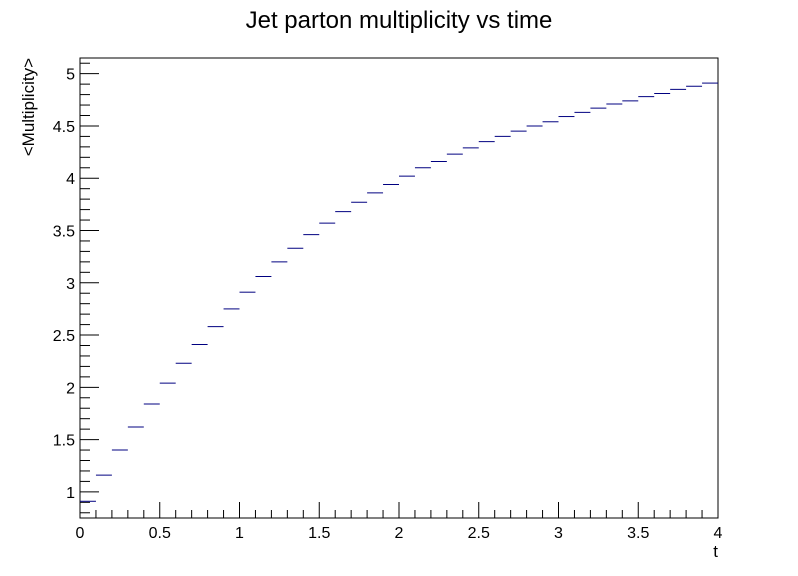 The width and height of the screenshot is (798, 576). I want to click on x-tick-label: 0.5, so click(160, 533).